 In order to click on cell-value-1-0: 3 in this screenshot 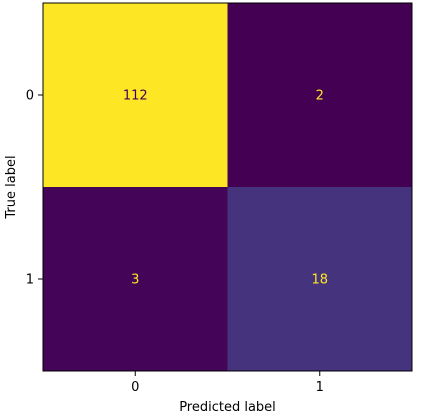, I will do `click(135, 280)`.